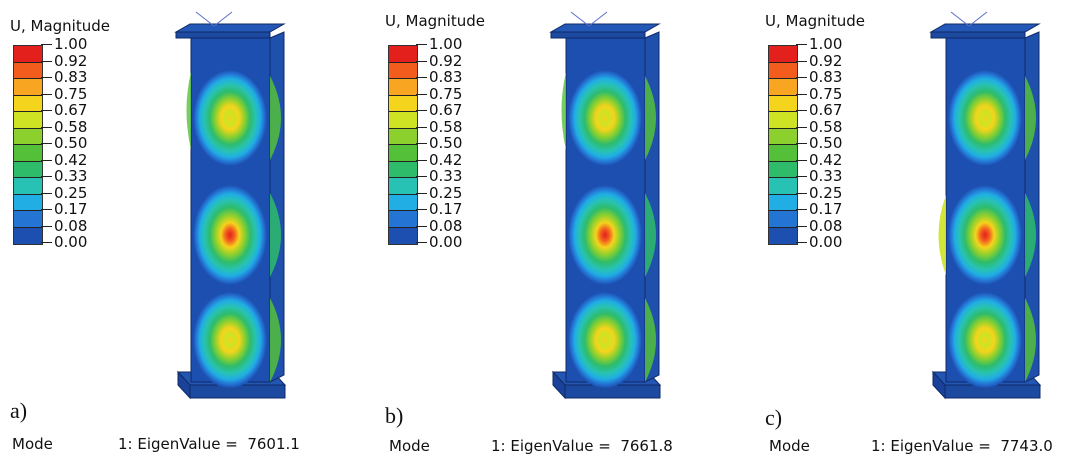 Image resolution: width=1092 pixels, height=457 pixels. I want to click on legend-color-bar, so click(403, 145).